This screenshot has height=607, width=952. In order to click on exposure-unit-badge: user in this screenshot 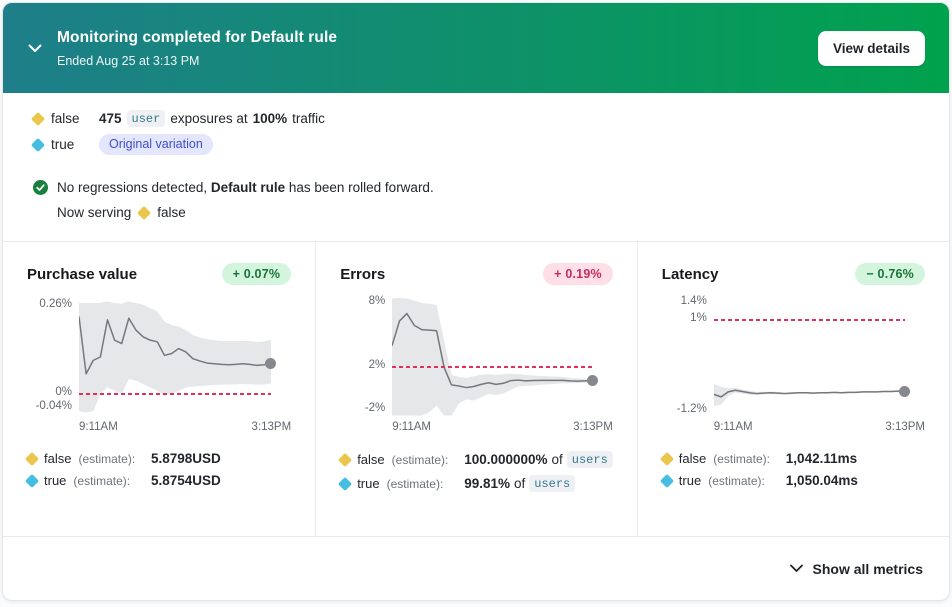, I will do `click(146, 118)`.